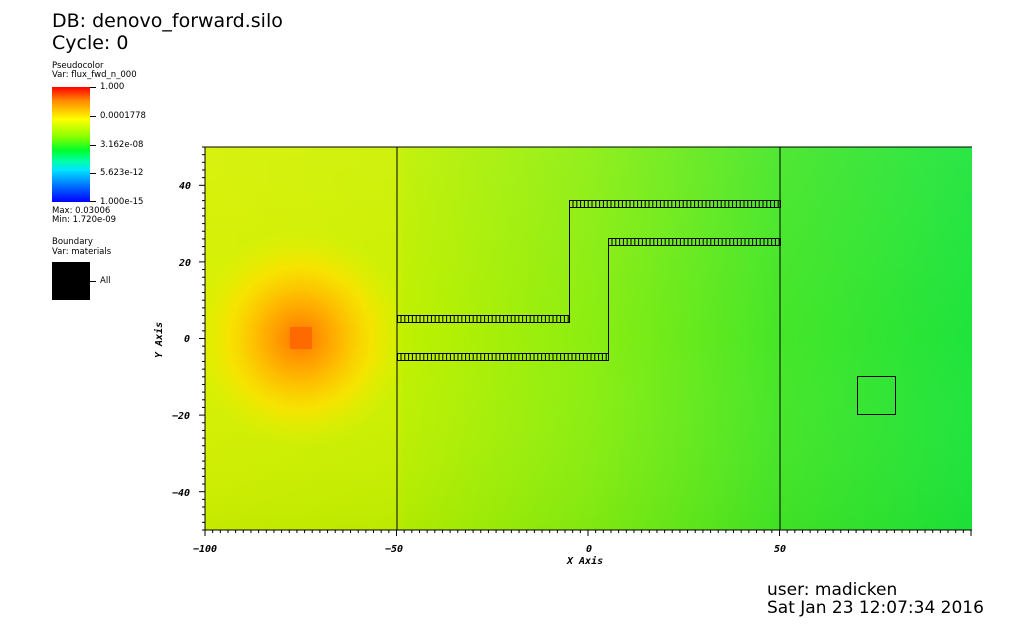  Describe the element at coordinates (181, 493) in the screenshot. I see `y-tick-label: −40` at that location.